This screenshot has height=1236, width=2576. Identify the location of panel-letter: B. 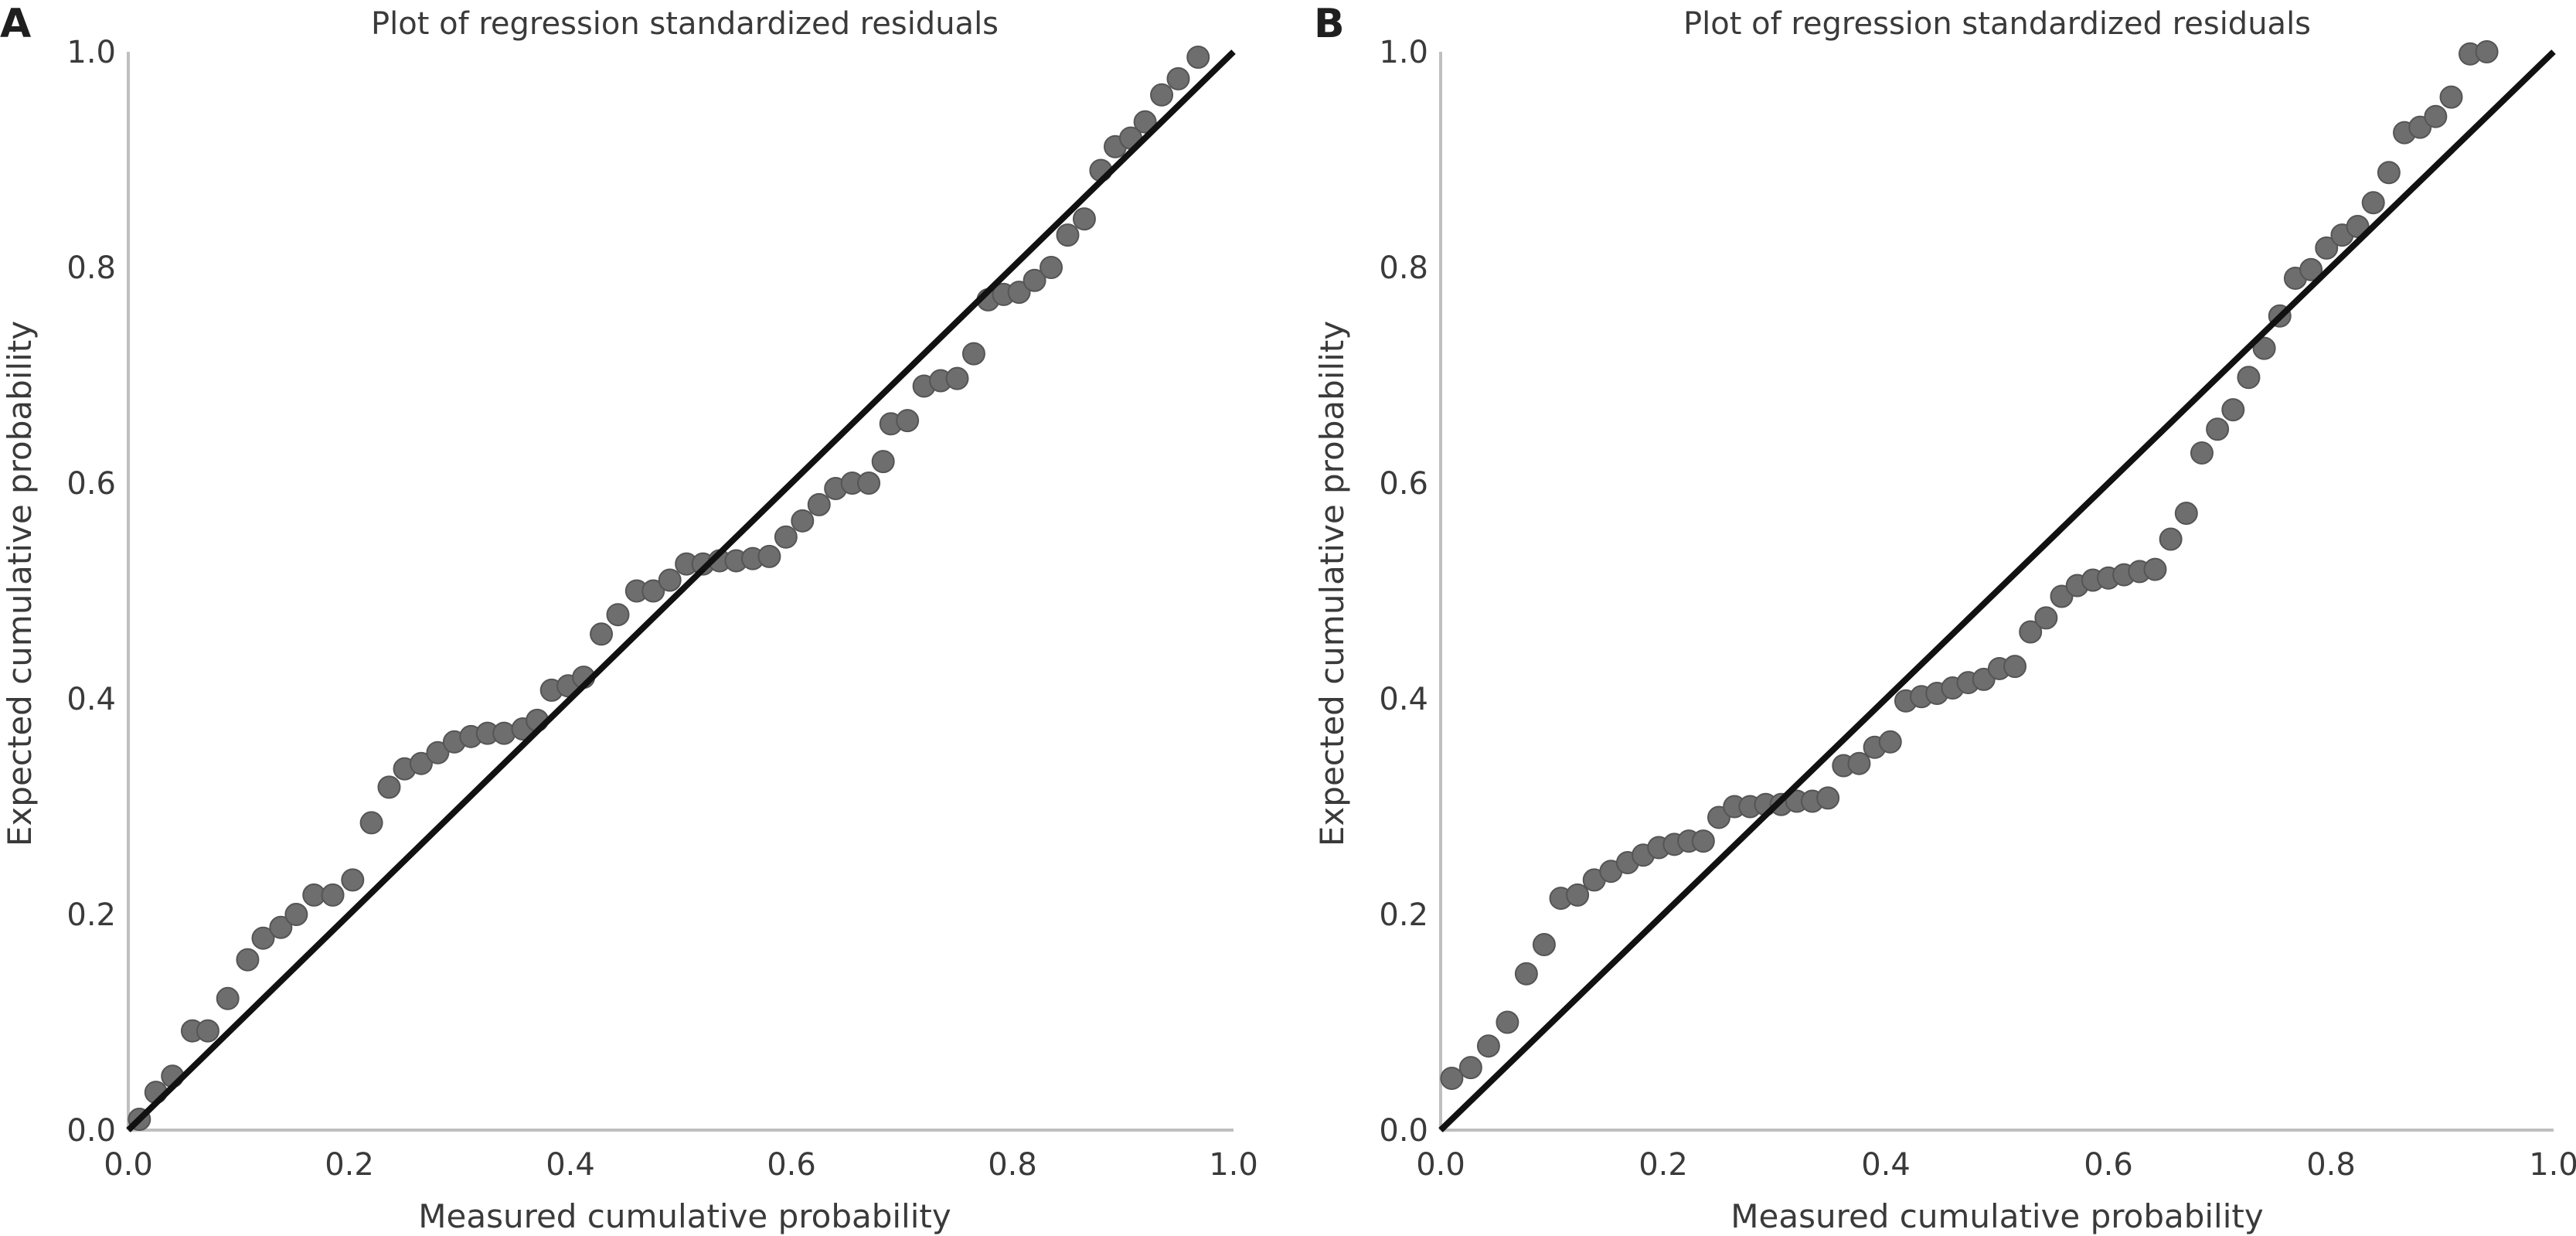
(1329, 24).